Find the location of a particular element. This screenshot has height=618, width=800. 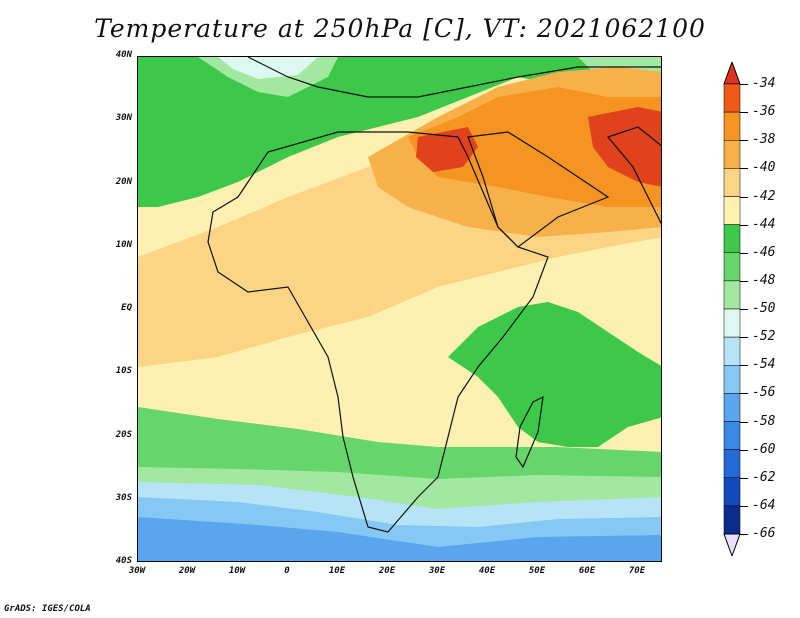

colorbar-label-38: -38 is located at coordinates (764, 140).